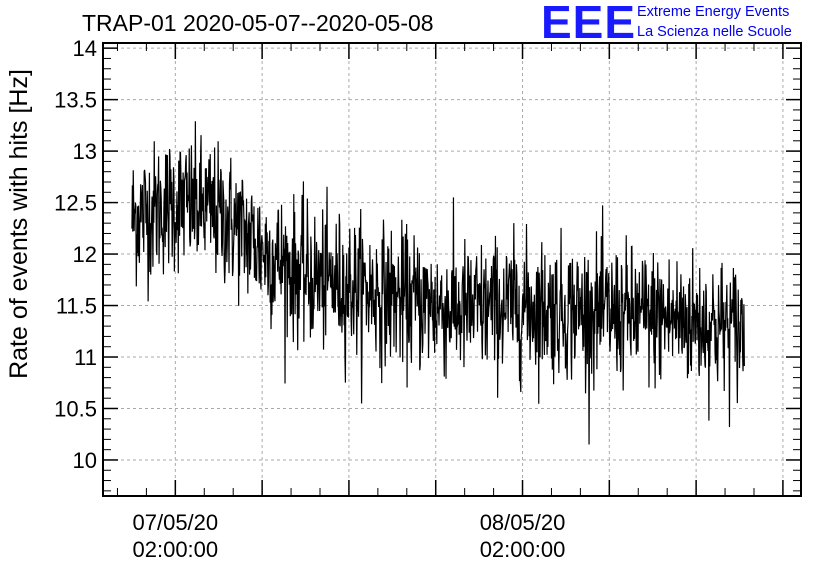  I want to click on y-tick-label: 13.5, so click(75, 100).